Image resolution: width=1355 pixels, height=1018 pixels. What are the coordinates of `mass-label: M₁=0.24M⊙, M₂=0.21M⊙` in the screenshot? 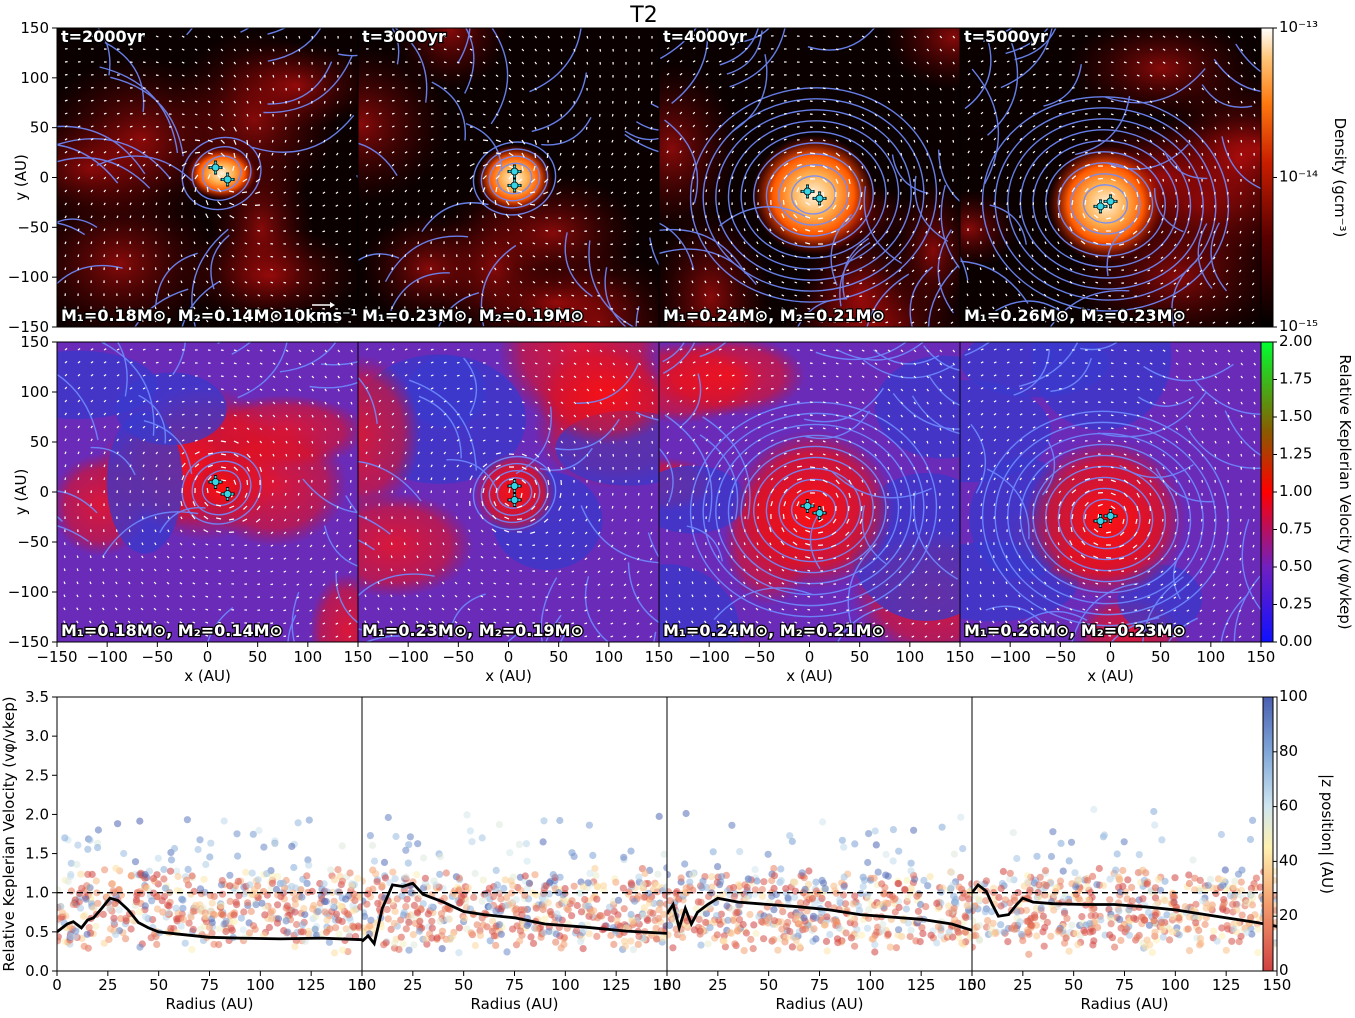 It's located at (774, 630).